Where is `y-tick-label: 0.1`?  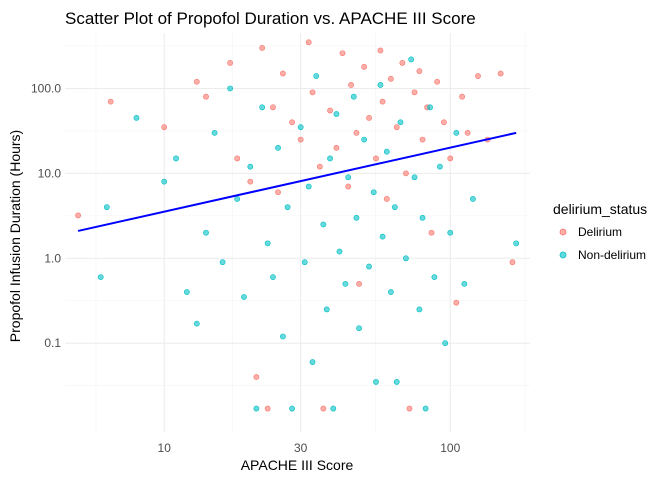
y-tick-label: 0.1 is located at coordinates (52, 343).